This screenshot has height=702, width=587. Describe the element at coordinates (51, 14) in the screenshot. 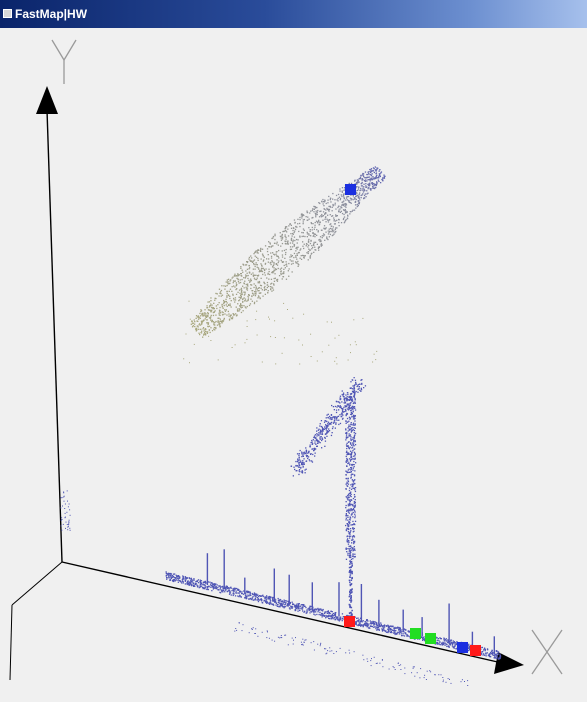

I see `window-title: FastMap|HW` at that location.